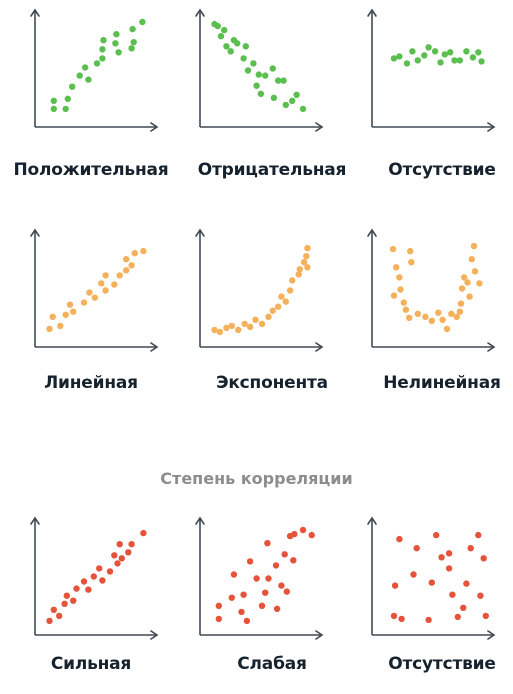 The height and width of the screenshot is (694, 513). What do you see at coordinates (442, 664) in the screenshot?
I see `chart-title: Отсутствие` at bounding box center [442, 664].